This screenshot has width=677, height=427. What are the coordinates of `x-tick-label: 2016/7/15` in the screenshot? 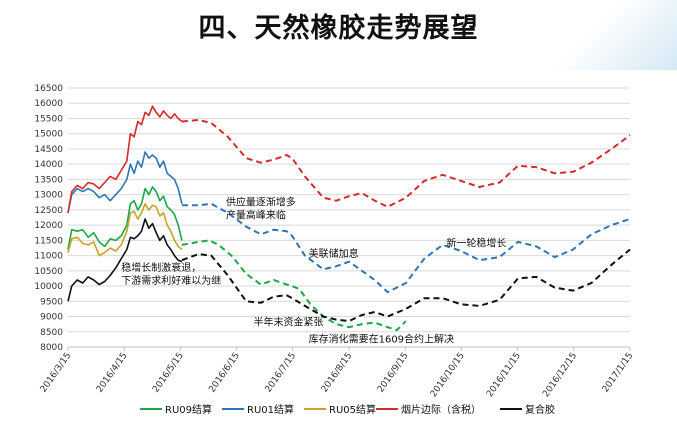 It's located at (281, 373).